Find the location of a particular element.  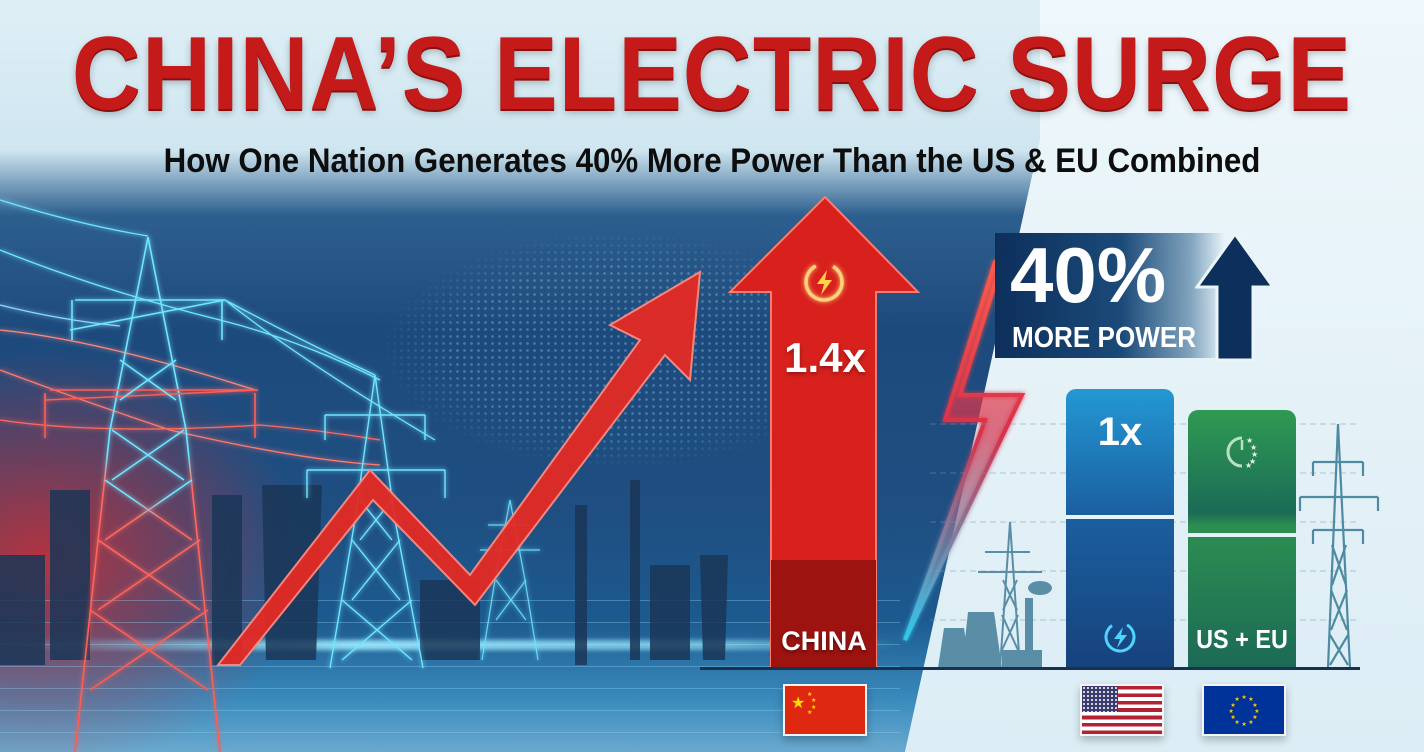

china-bar-arrow is located at coordinates (824, 432).